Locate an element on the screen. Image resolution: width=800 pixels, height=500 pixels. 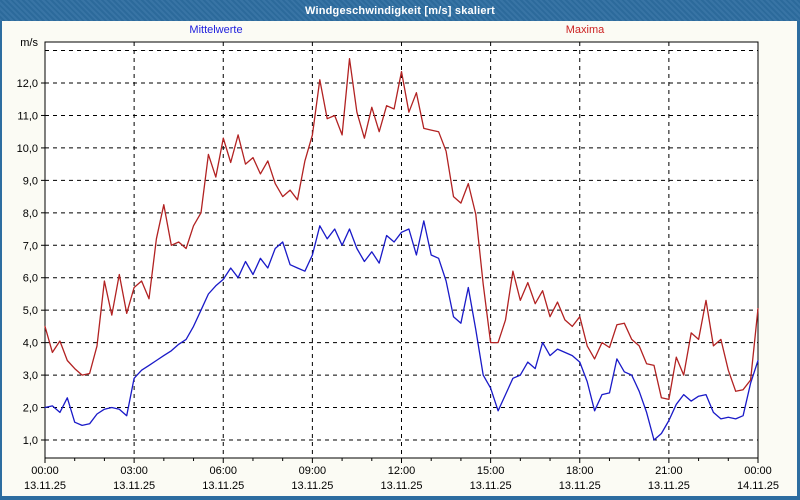
window-border-bottom is located at coordinates (400, 498).